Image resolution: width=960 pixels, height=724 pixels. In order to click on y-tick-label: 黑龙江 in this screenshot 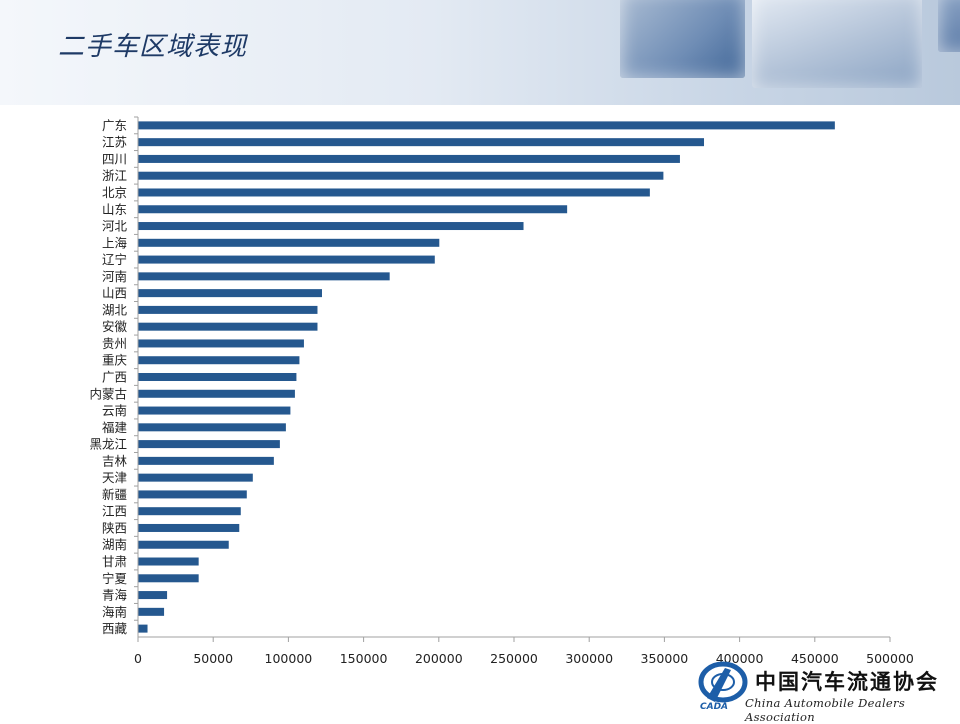, I will do `click(108, 444)`.